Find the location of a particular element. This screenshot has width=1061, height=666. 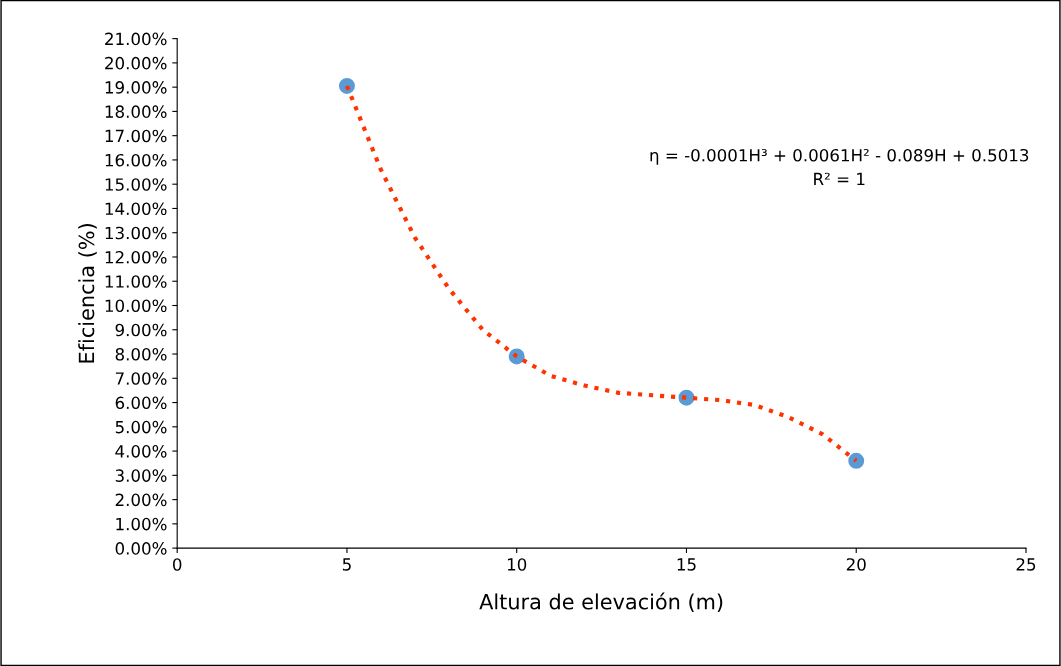

y-tick-label: 12.00% is located at coordinates (136, 257).